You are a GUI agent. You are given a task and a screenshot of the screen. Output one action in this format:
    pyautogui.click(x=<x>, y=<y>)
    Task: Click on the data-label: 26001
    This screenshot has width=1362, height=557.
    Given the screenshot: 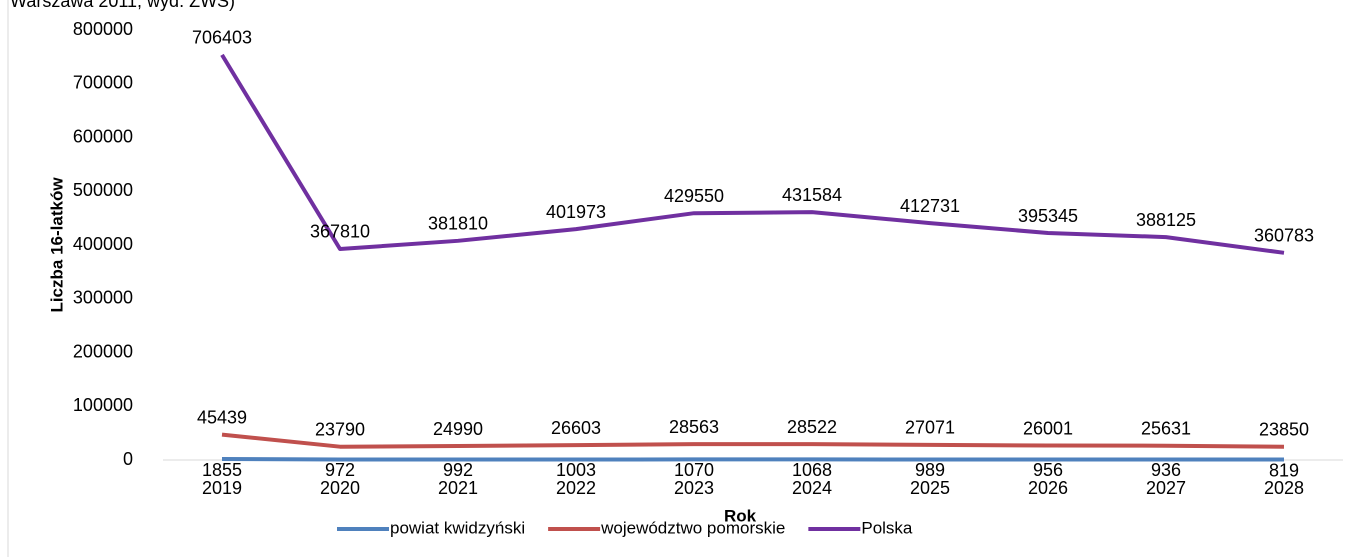 What is the action you would take?
    pyautogui.click(x=1048, y=428)
    